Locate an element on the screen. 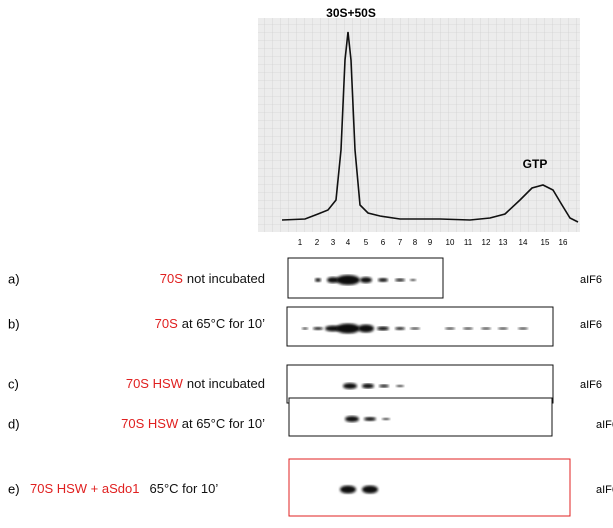 This screenshot has width=613, height=528. blot-row: a) 70S not incubated aIF6 is located at coordinates (305, 278).